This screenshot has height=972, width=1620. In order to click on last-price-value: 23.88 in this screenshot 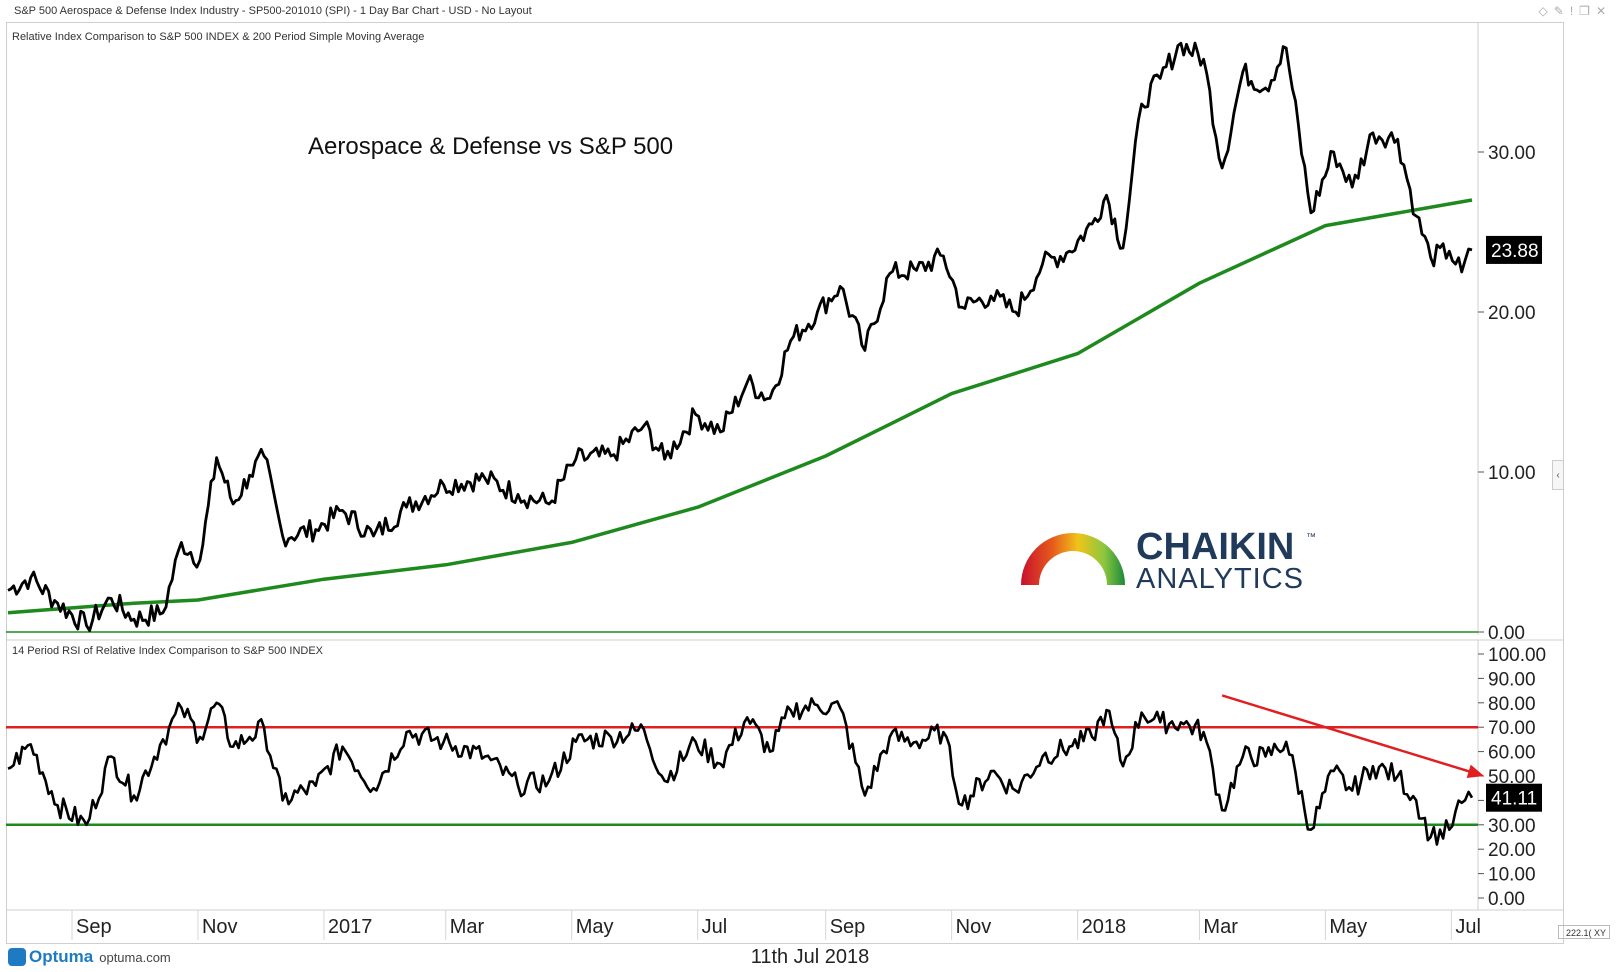, I will do `click(1515, 251)`.